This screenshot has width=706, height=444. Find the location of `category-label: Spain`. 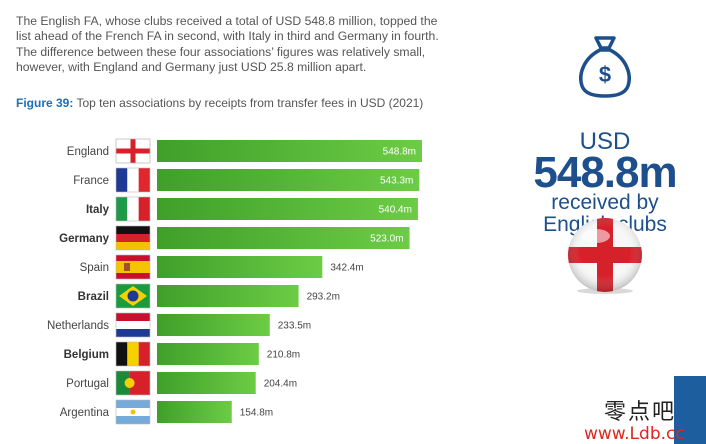

category-label: Spain is located at coordinates (94, 268).